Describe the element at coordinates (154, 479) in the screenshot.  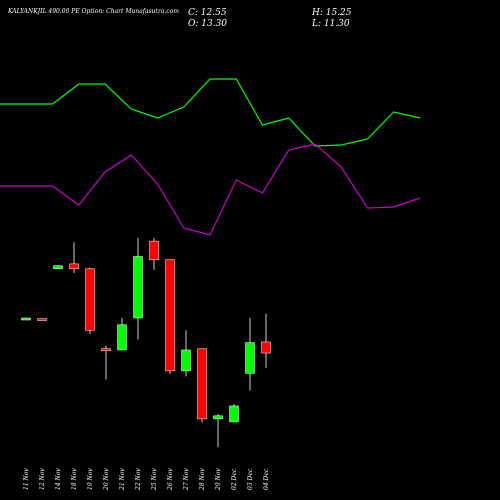
I see `x-tick-label: 25 Nov` at that location.